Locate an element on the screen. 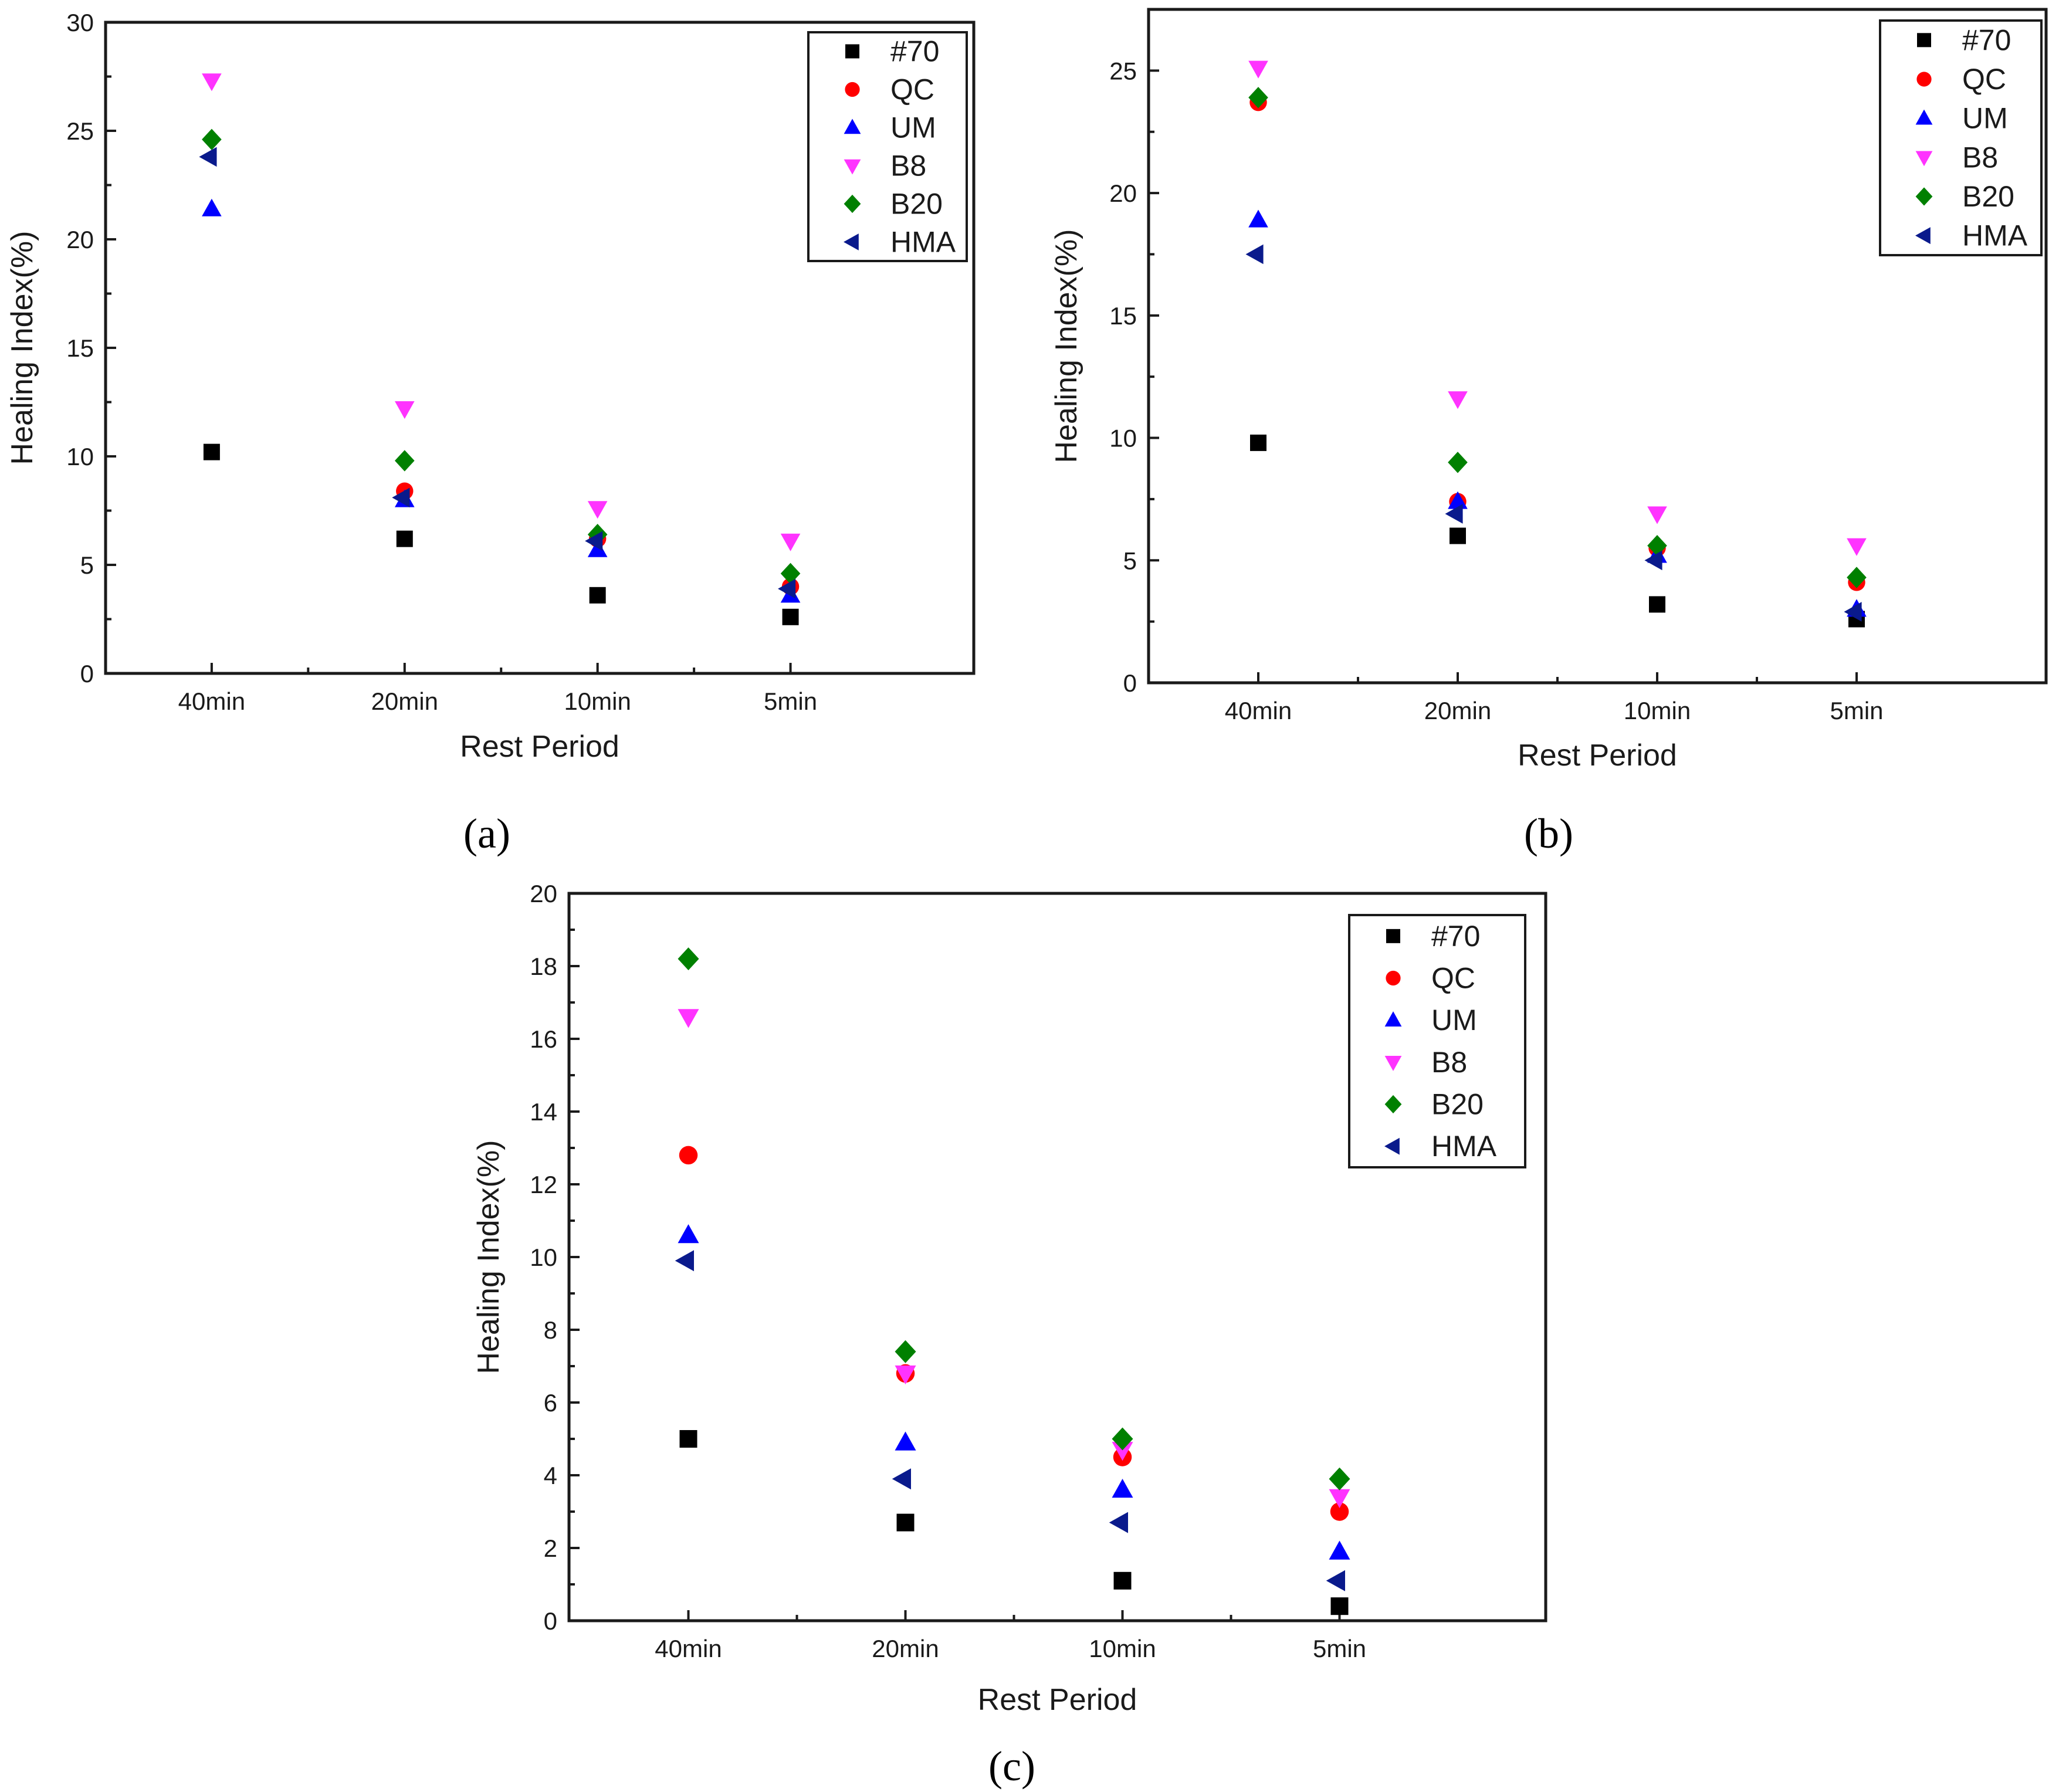 The height and width of the screenshot is (1792, 2059). y-tick-label: 18 is located at coordinates (543, 966).